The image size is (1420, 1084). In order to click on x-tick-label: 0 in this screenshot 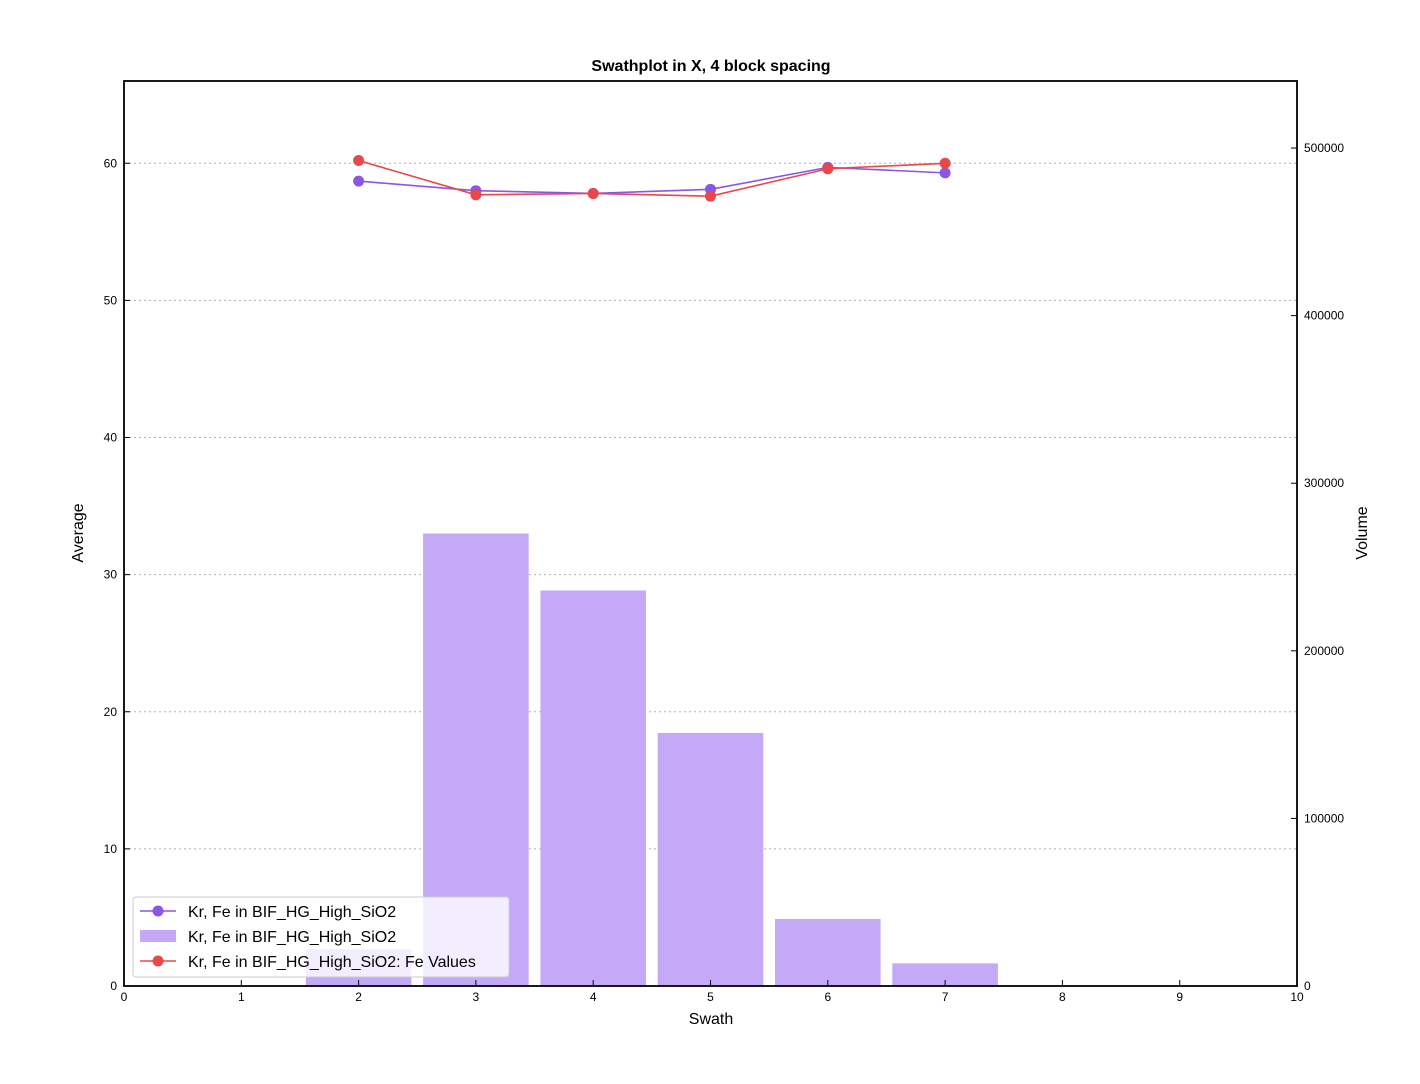, I will do `click(124, 997)`.